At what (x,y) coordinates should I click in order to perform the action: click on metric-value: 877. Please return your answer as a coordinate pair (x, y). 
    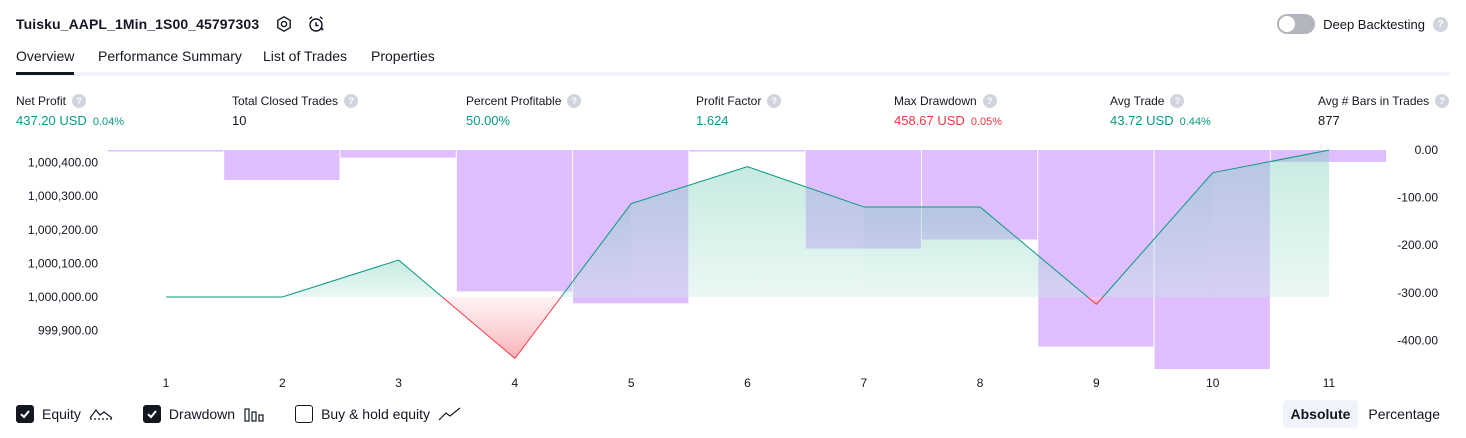
    Looking at the image, I should click on (1329, 120).